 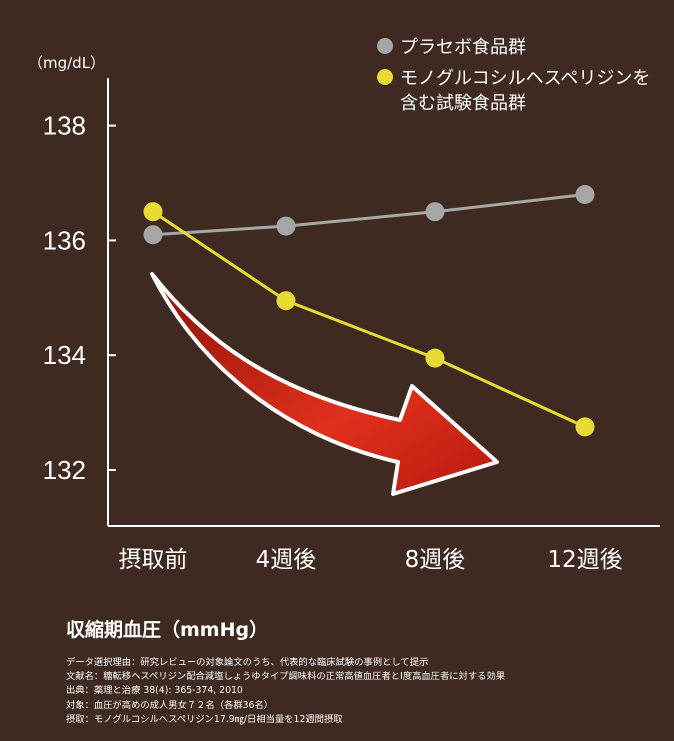 I want to click on y-tick-label: 136, so click(x=64, y=240).